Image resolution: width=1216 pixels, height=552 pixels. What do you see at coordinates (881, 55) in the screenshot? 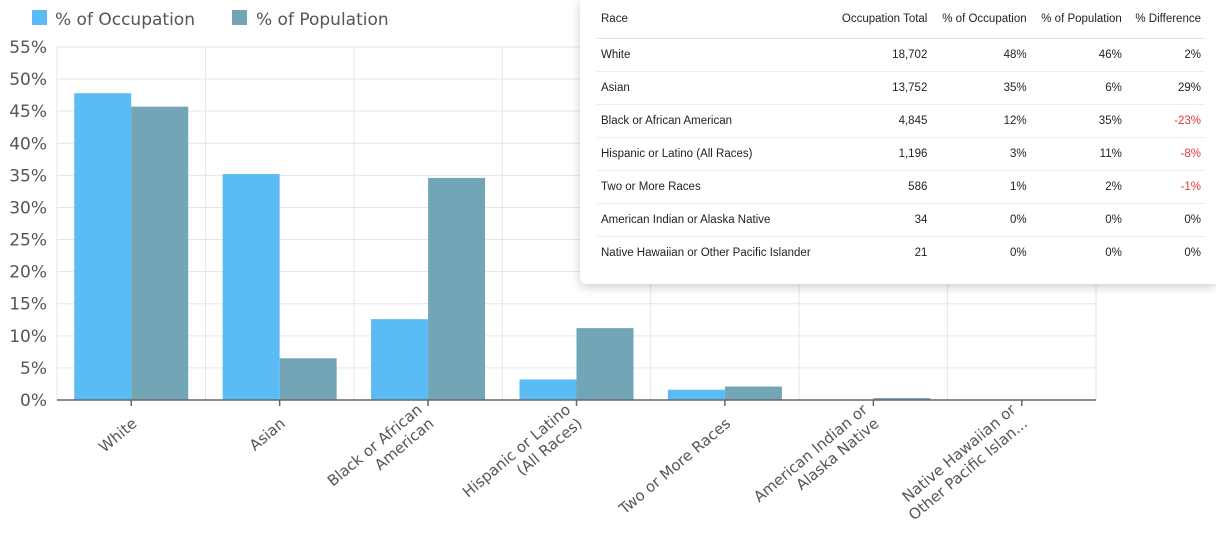
I see `cell-occupation-total: 18,702` at bounding box center [881, 55].